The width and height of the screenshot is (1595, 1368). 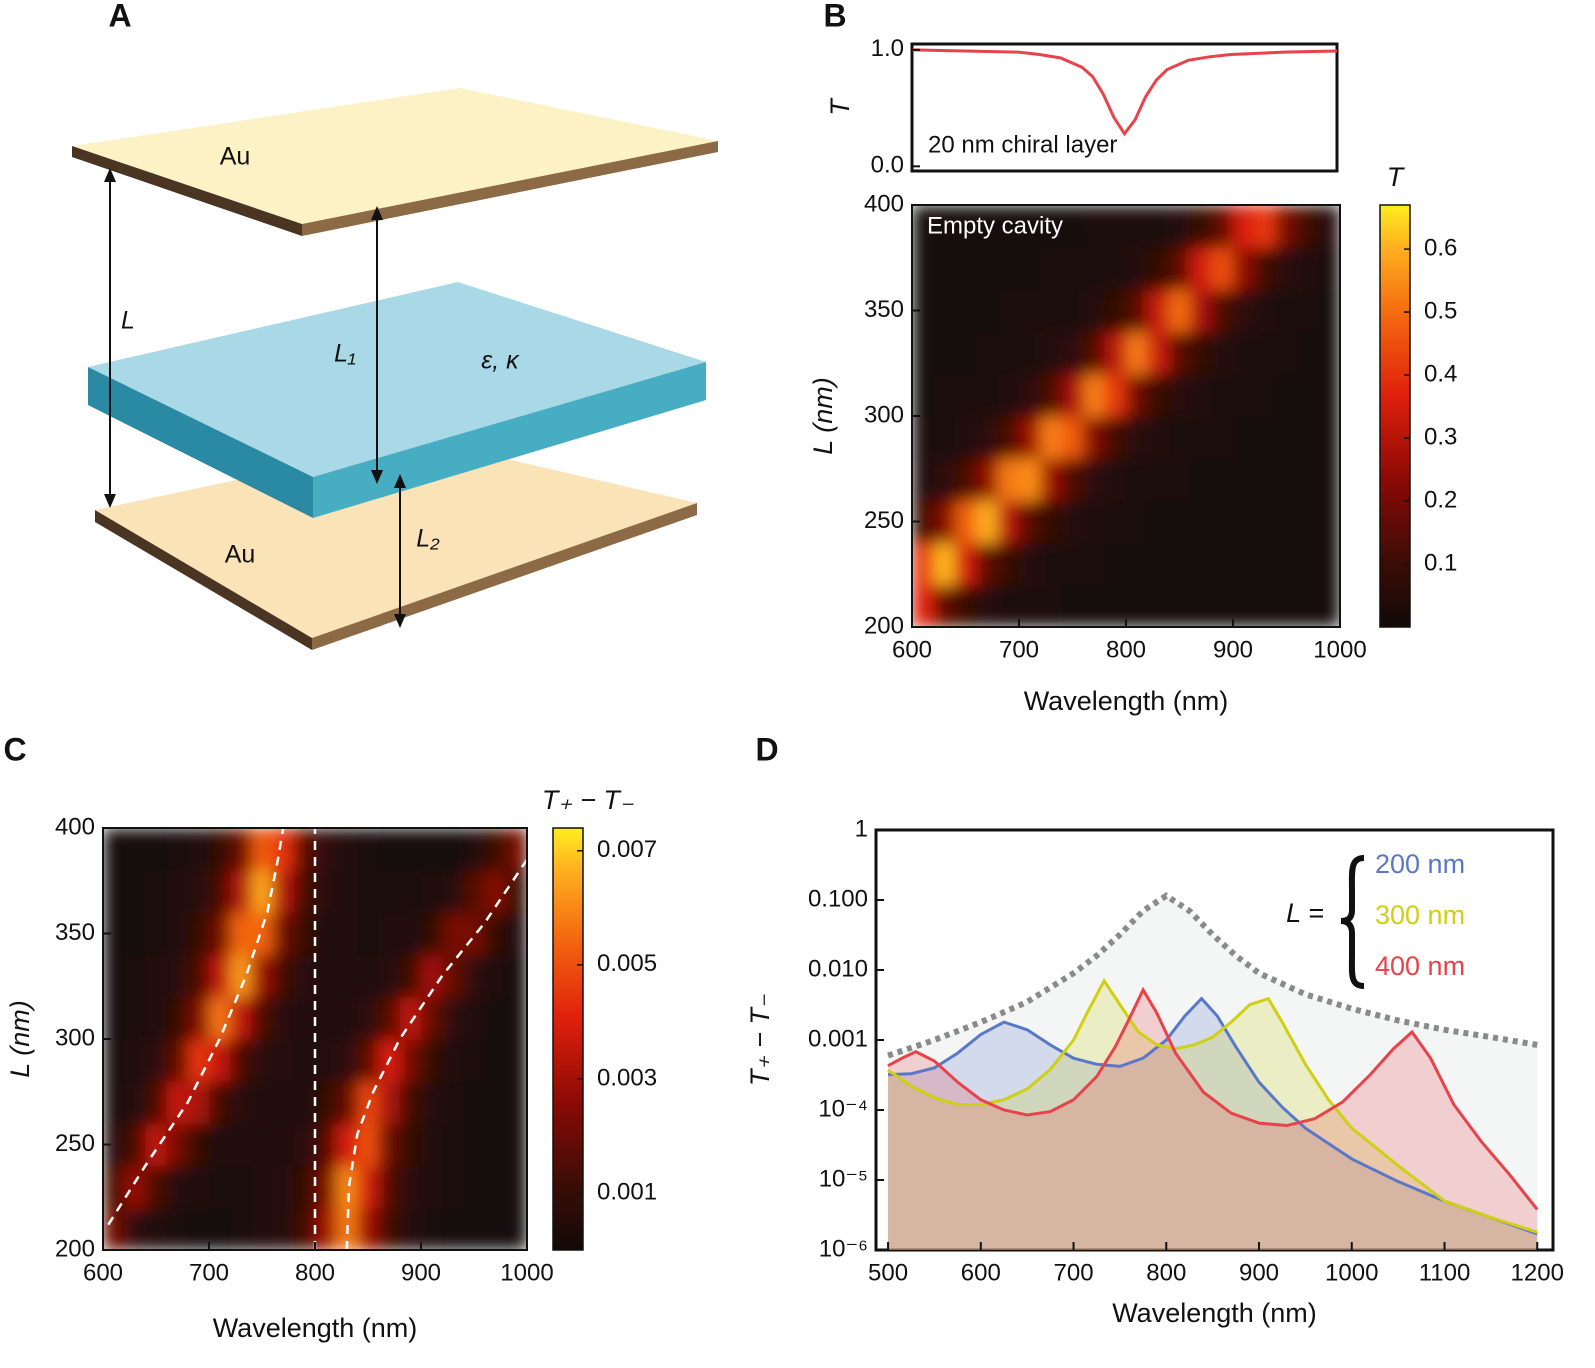 I want to click on slab-side, so click(x=509, y=440).